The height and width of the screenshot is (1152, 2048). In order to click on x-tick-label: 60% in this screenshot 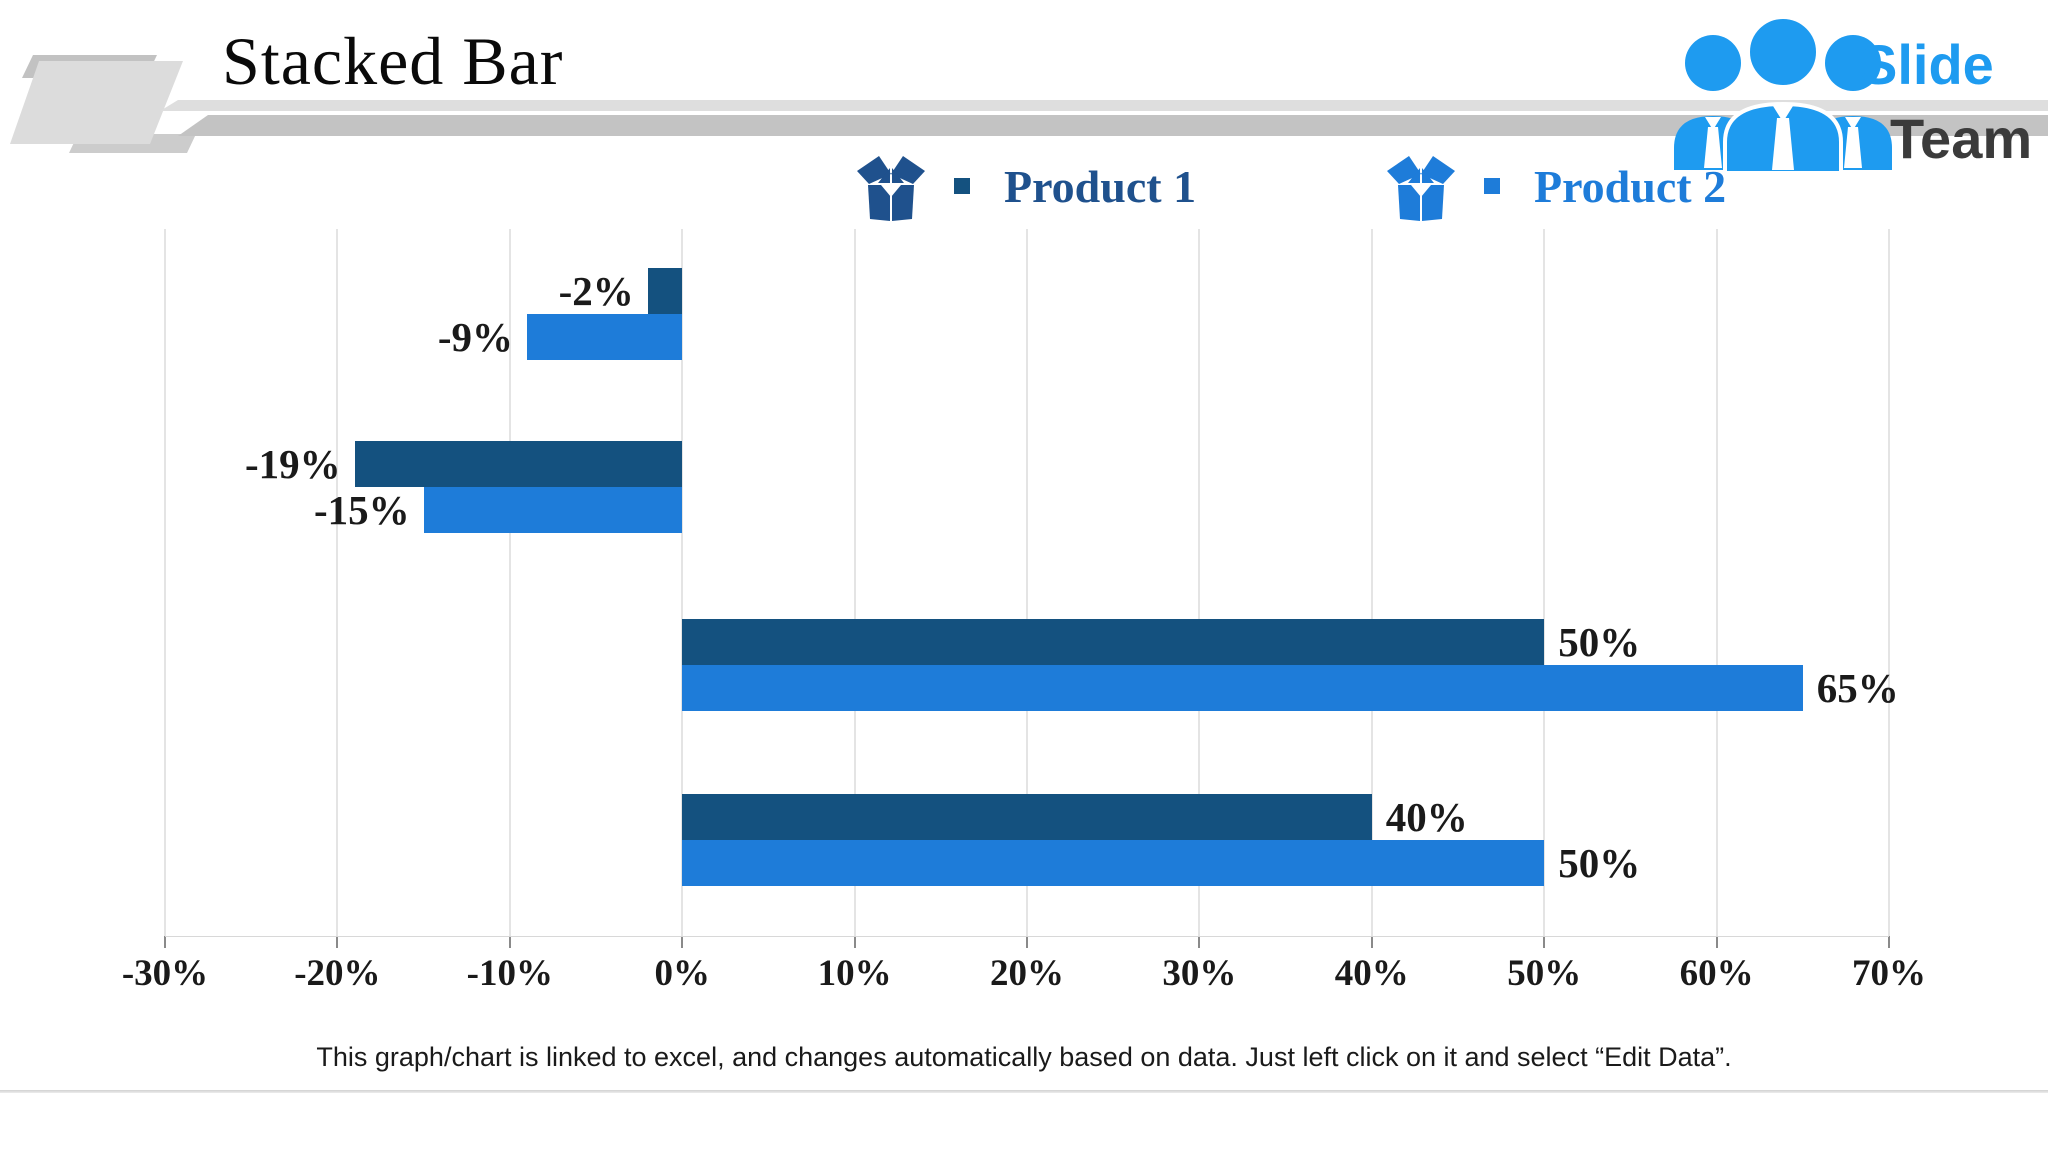, I will do `click(1716, 973)`.